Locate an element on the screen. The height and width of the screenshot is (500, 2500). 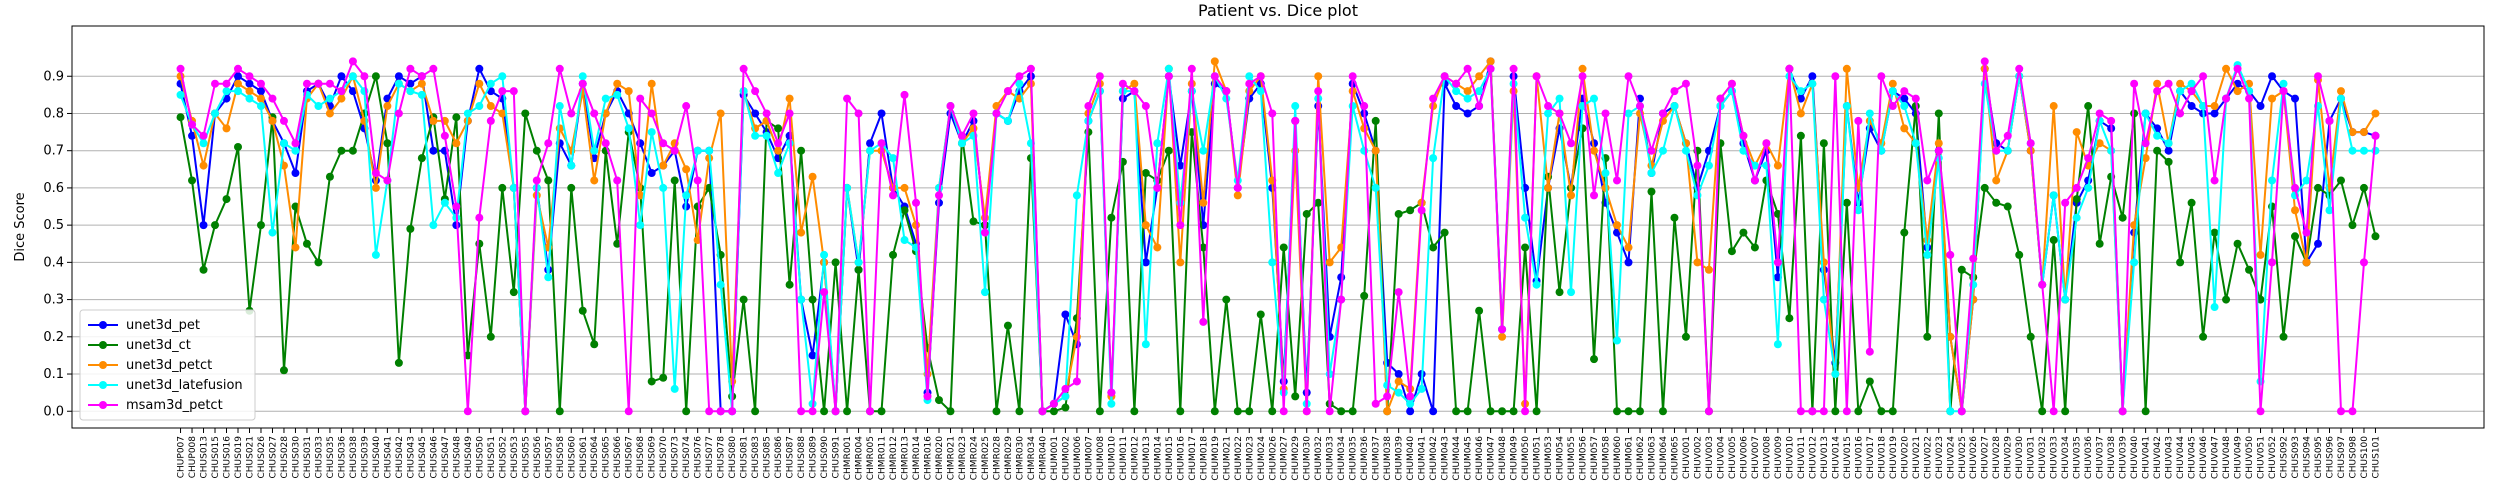
x-tick-label: CHUV008 is located at coordinates (1767, 457).